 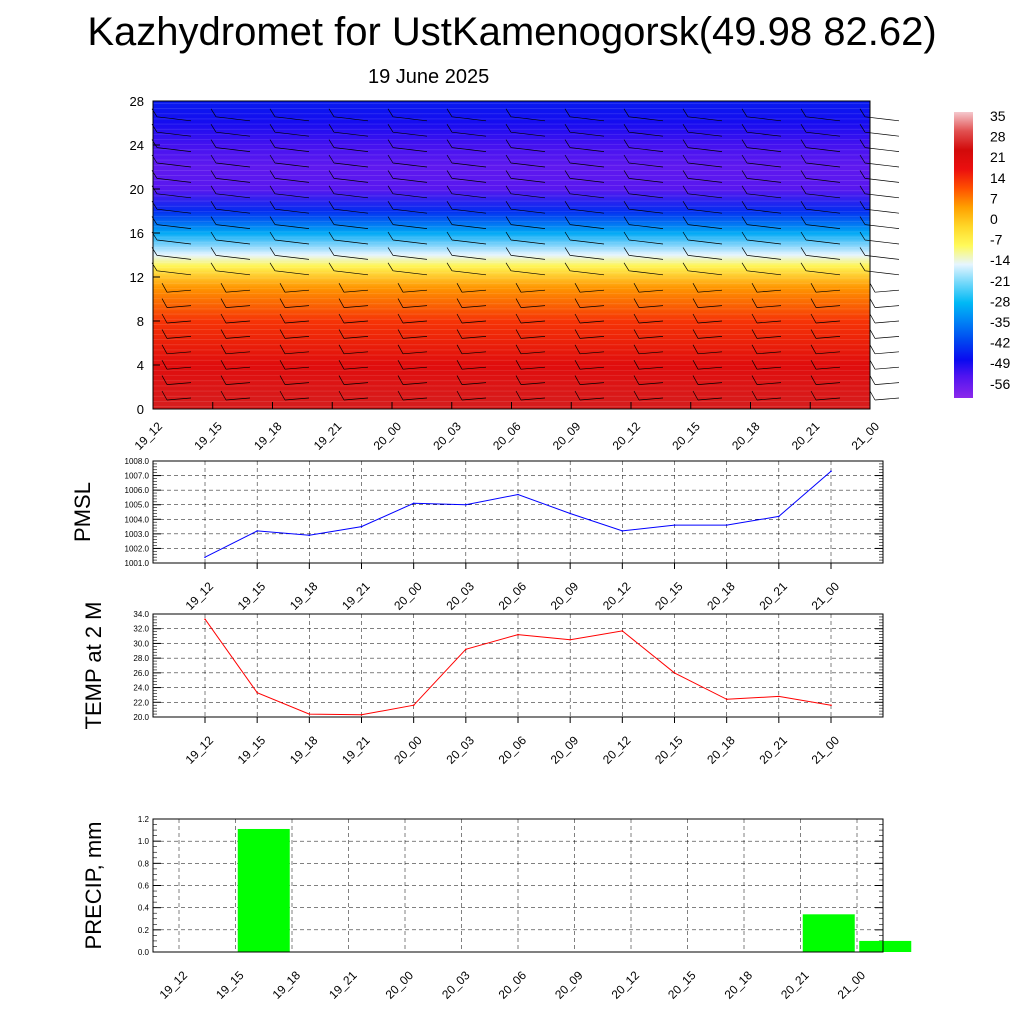 What do you see at coordinates (93, 666) in the screenshot?
I see `y-axis-label: TEMP at 2 M` at bounding box center [93, 666].